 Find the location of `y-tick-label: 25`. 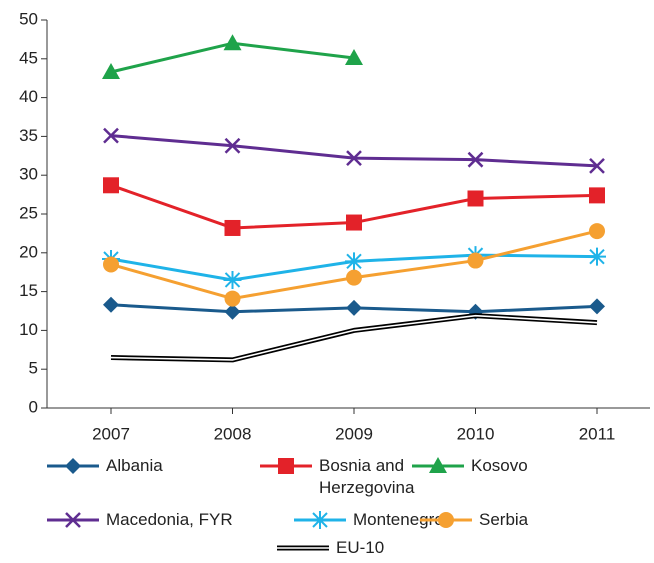

y-tick-label: 25 is located at coordinates (28, 212).